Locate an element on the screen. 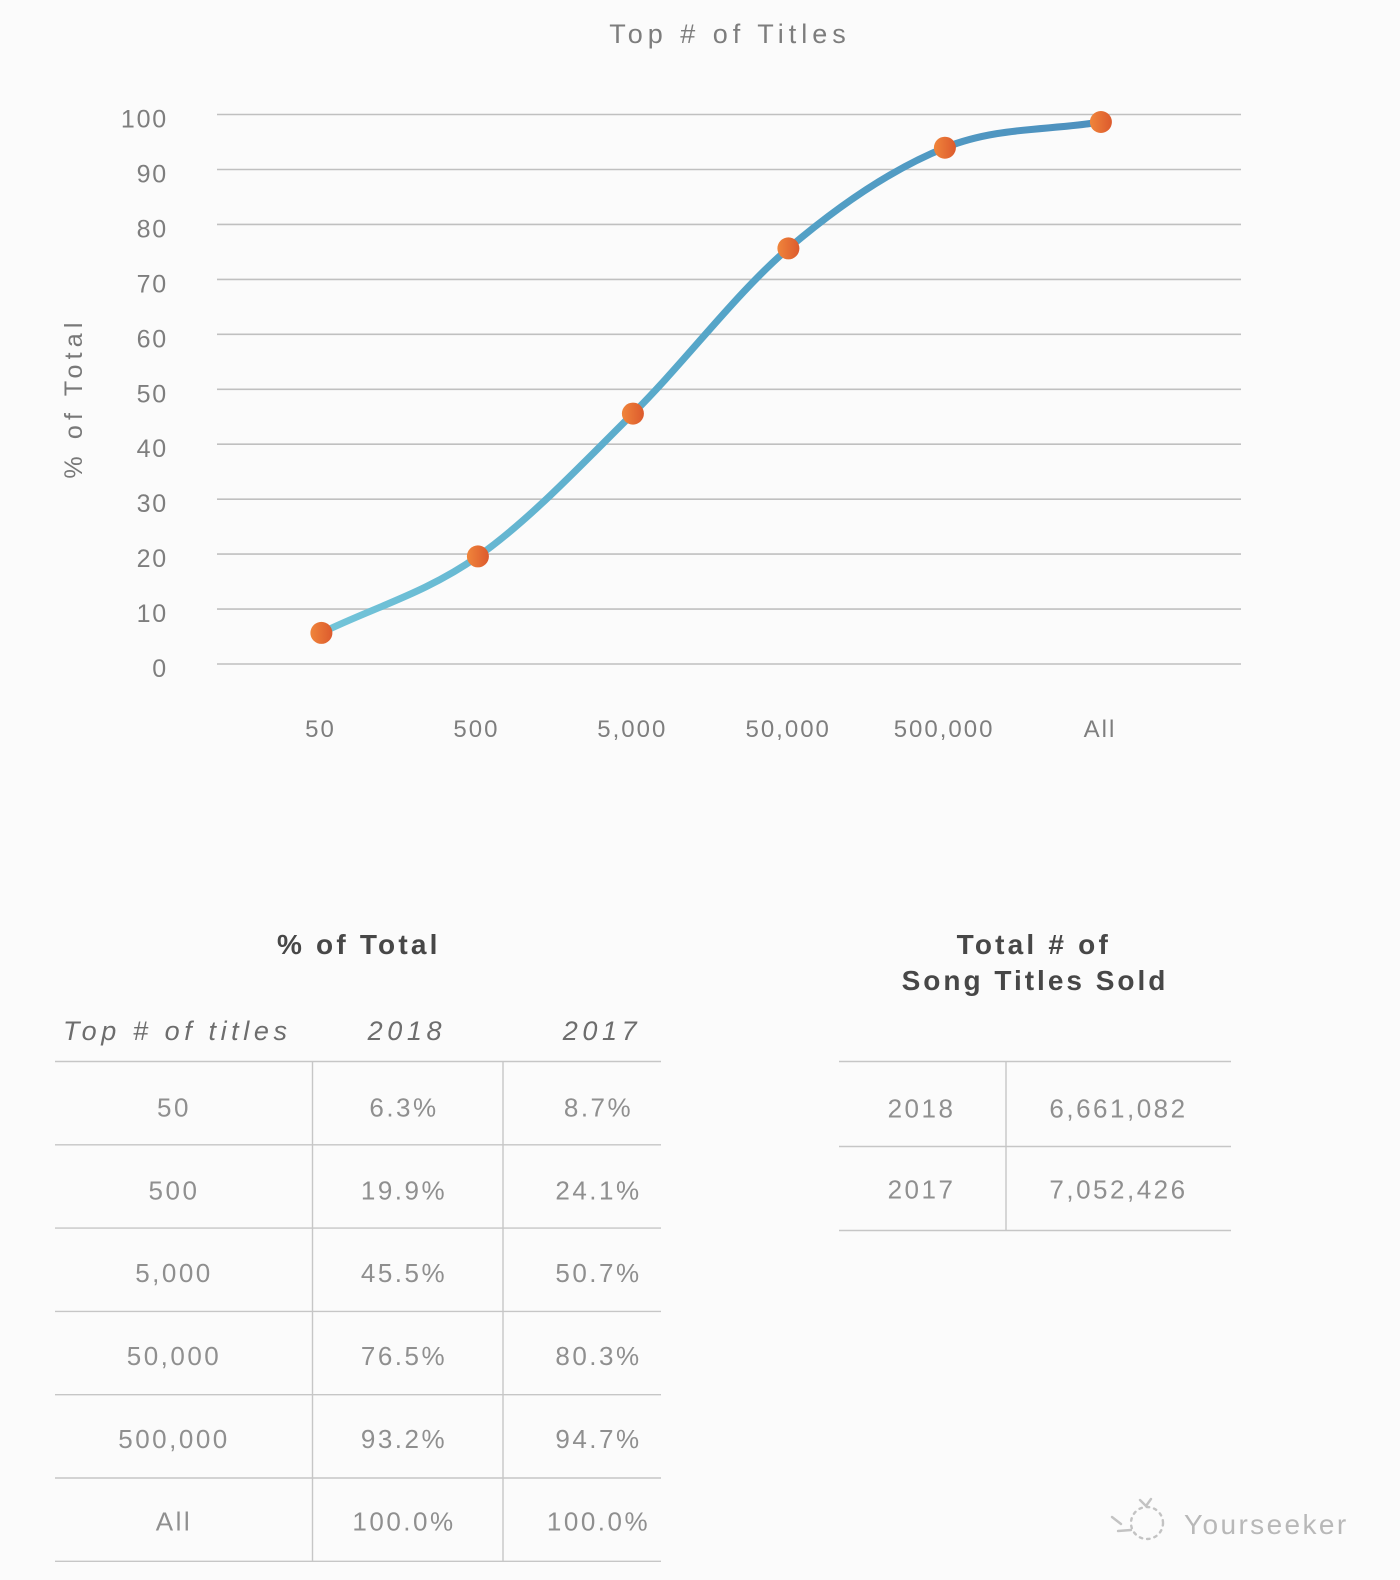  svg-text: 76.5% is located at coordinates (404, 1356).